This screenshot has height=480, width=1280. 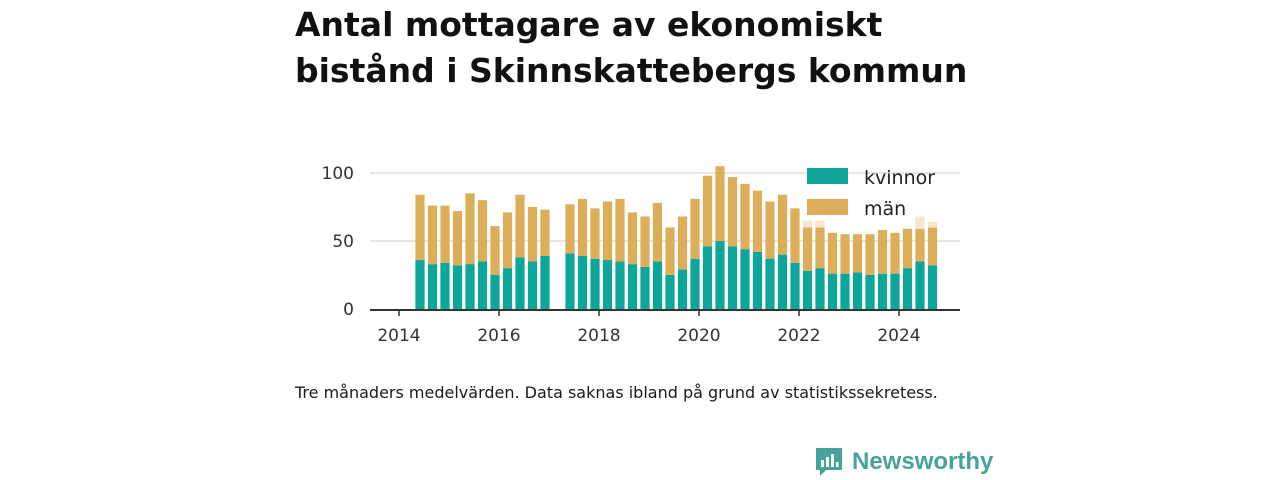 What do you see at coordinates (665, 327) in the screenshot?
I see `x-axis: 2014 2016 2018 2020 2022 2024` at bounding box center [665, 327].